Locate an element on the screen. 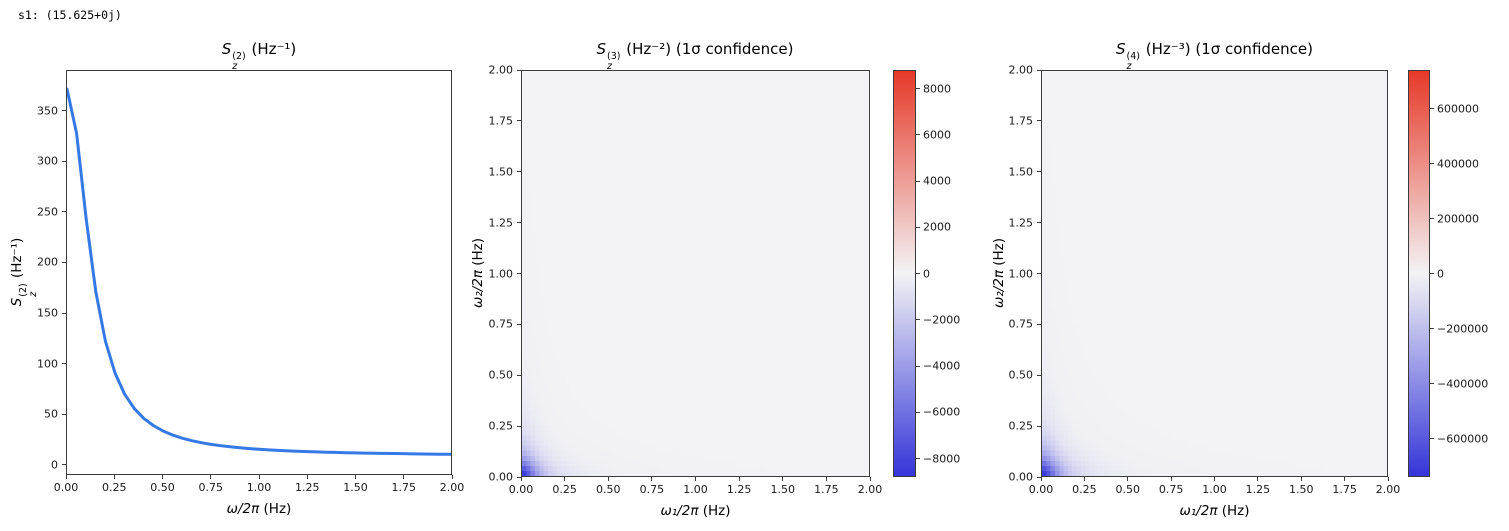  y-tick-label: 350 is located at coordinates (47, 110).